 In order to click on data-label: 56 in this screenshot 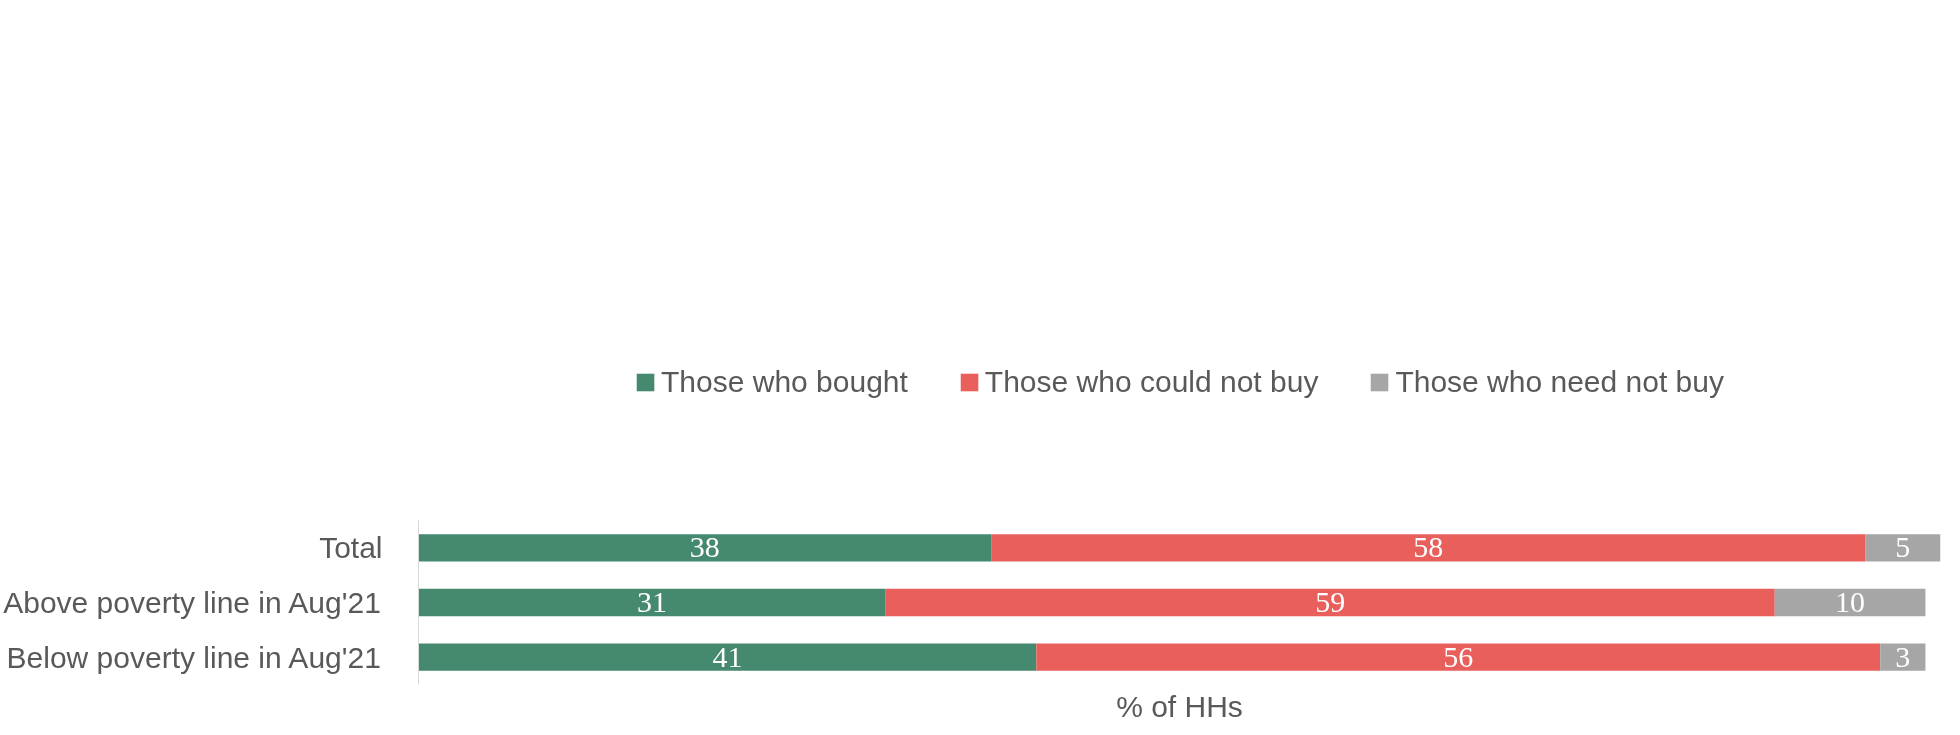, I will do `click(1458, 656)`.